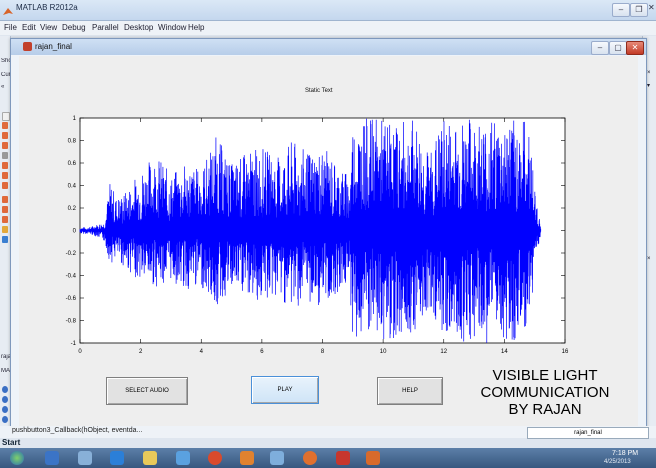  I want to click on internet-explorer-icon, so click(117, 458).